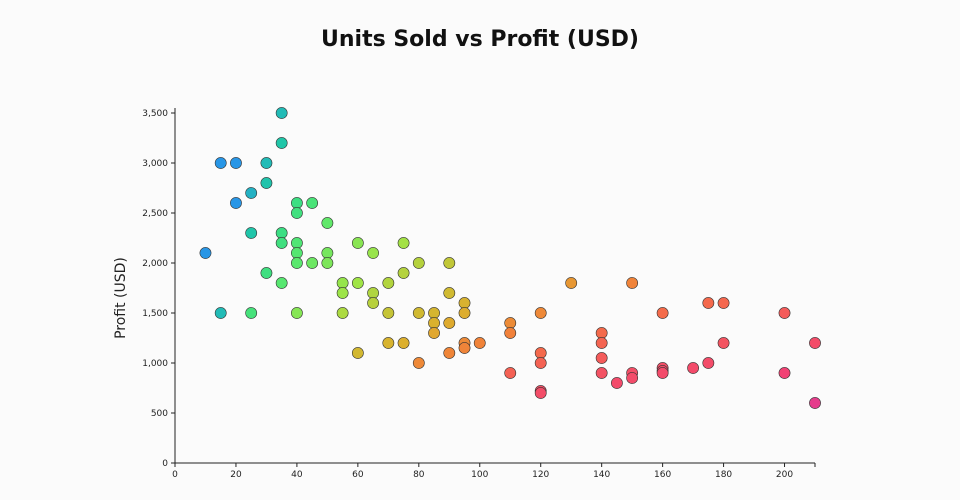  Describe the element at coordinates (155, 314) in the screenshot. I see `y-tick-label: 1,500` at that location.